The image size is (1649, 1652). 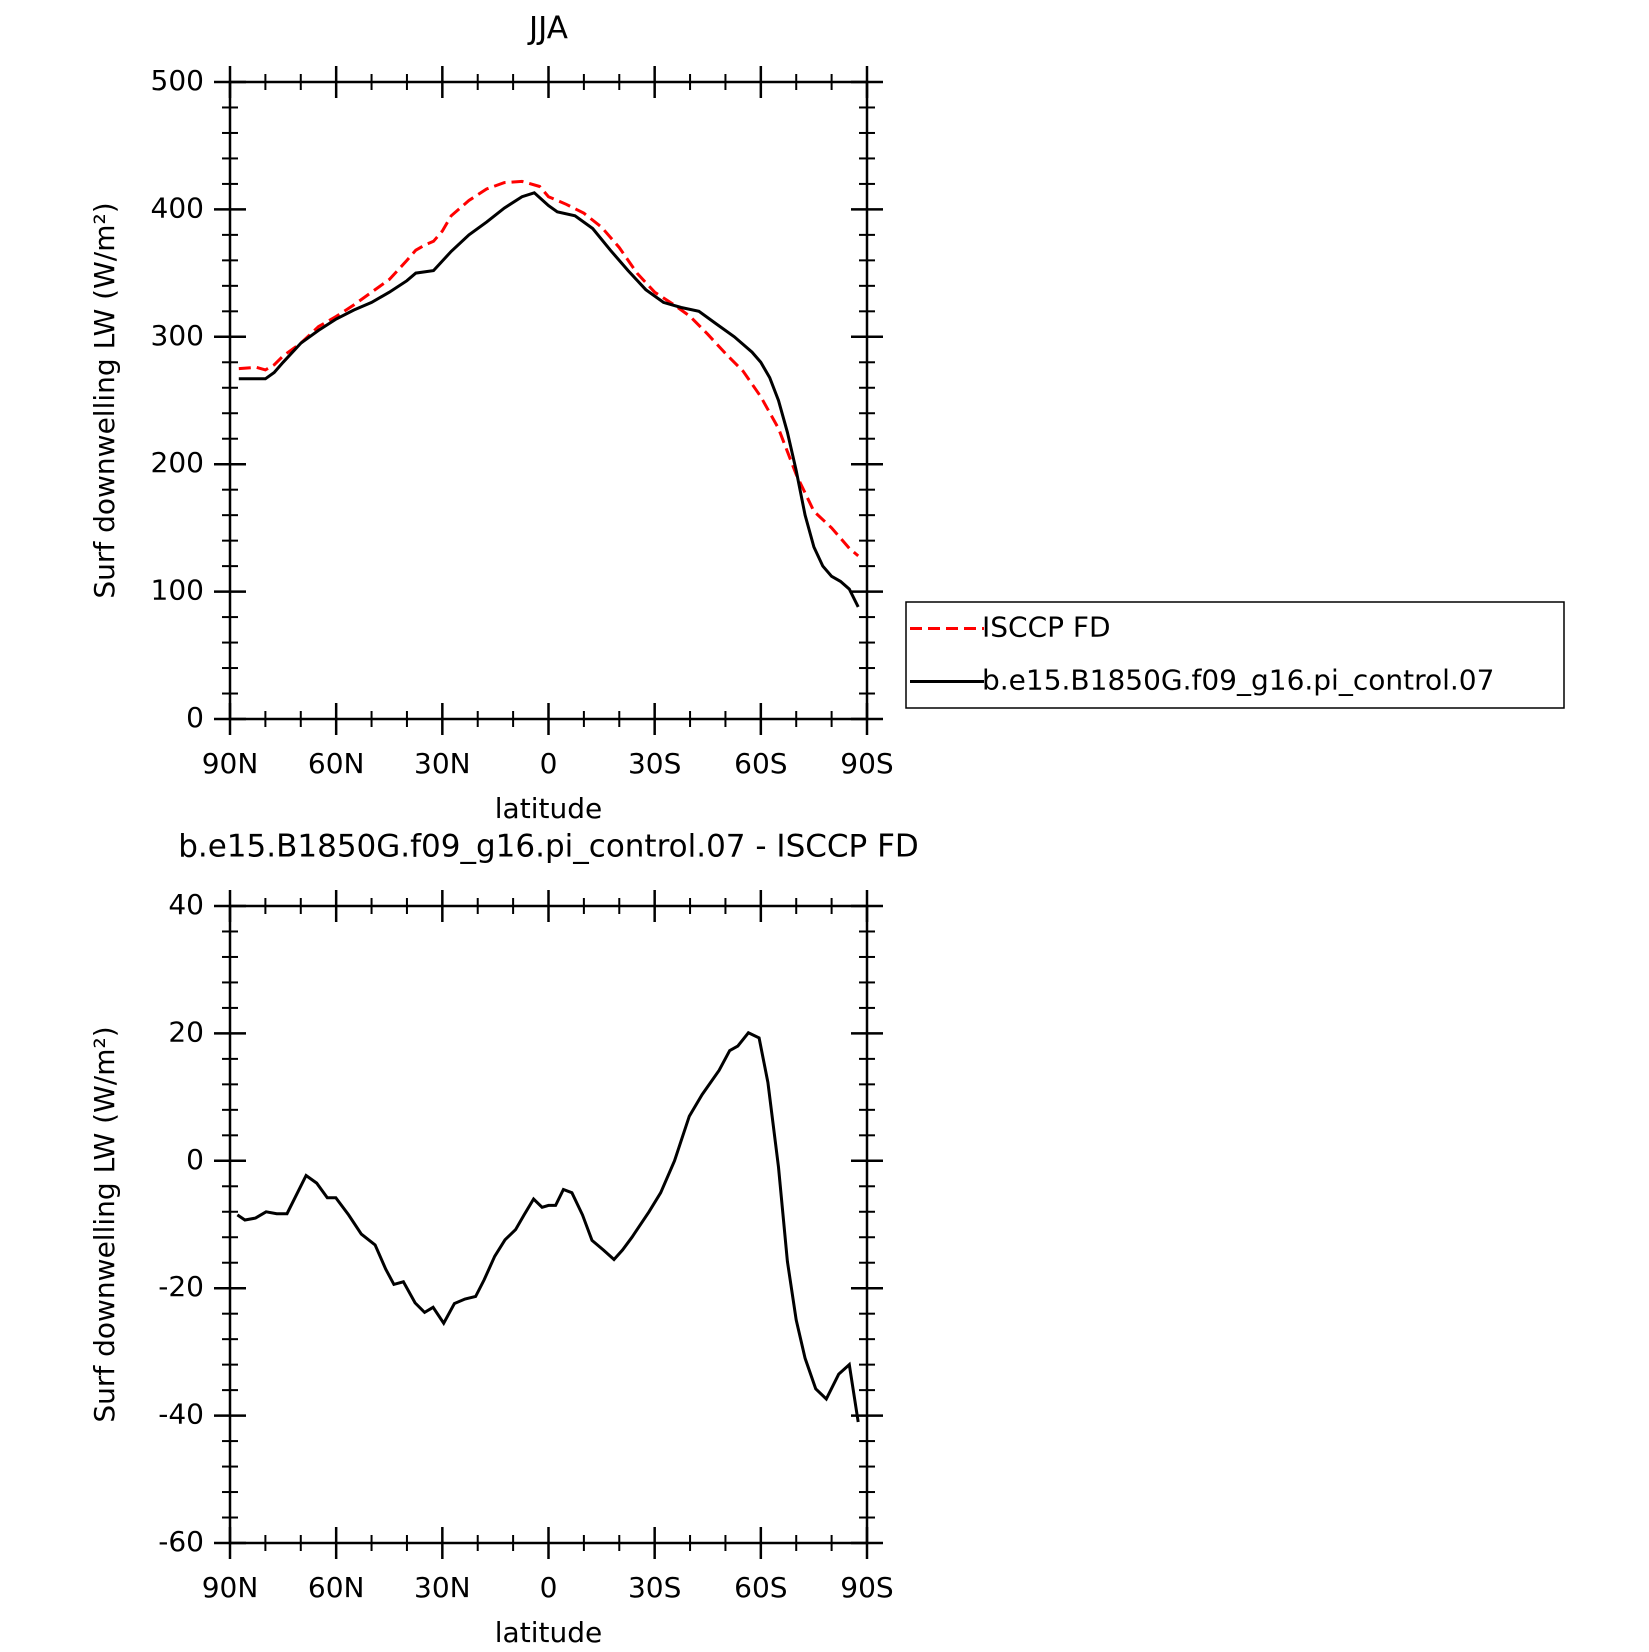 I want to click on legend-label: ISCCP FD, so click(x=1046, y=627).